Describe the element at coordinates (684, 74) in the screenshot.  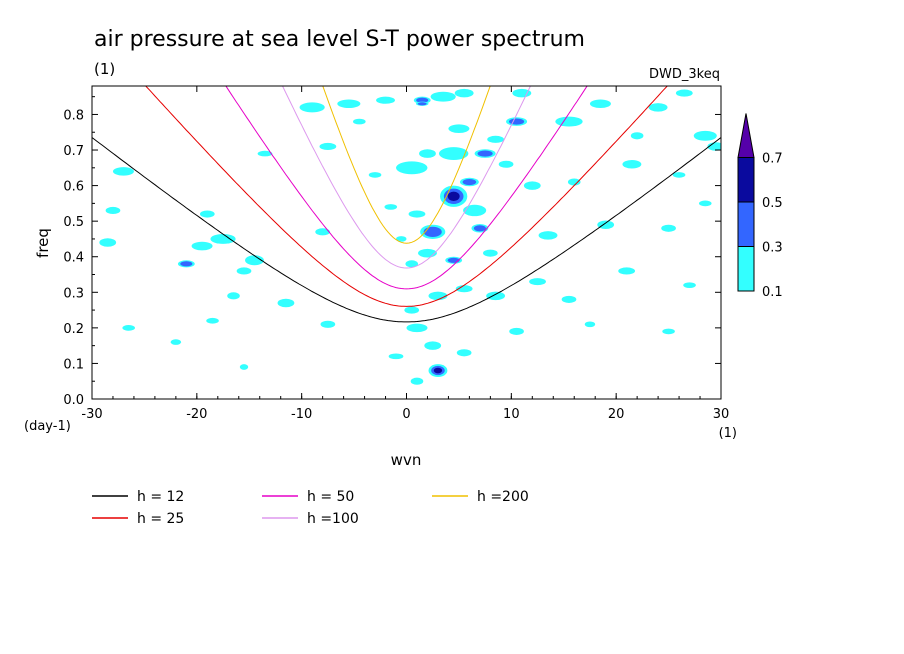
I see `model-label: DWD_3keq` at that location.